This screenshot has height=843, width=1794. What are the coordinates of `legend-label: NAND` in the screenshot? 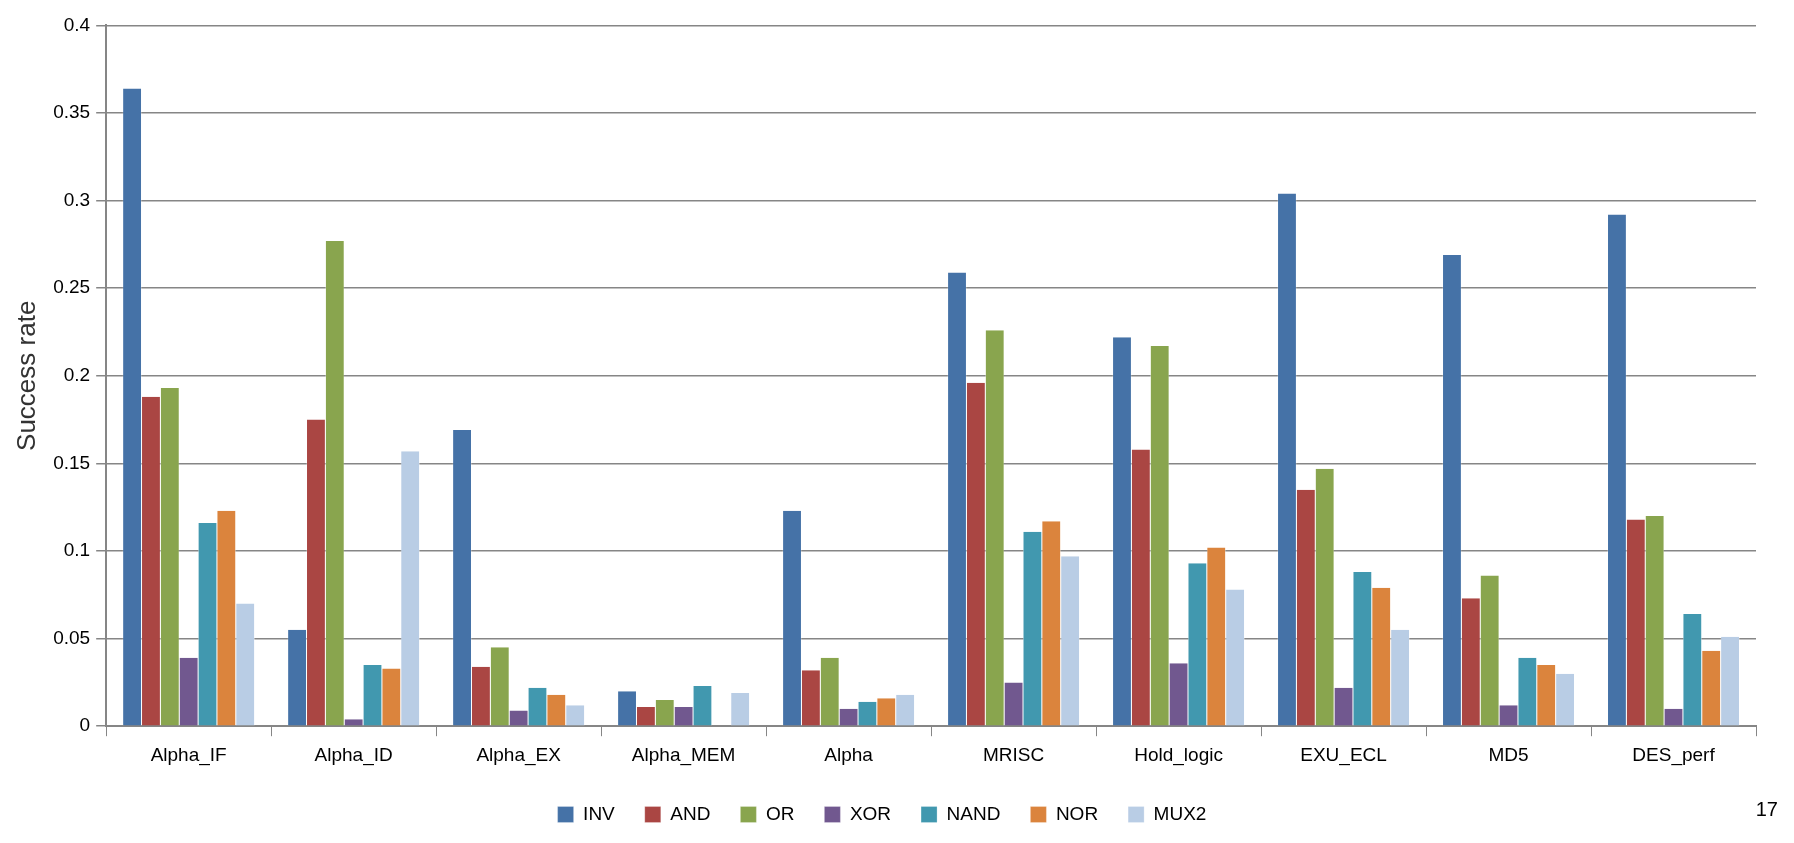 It's located at (973, 813).